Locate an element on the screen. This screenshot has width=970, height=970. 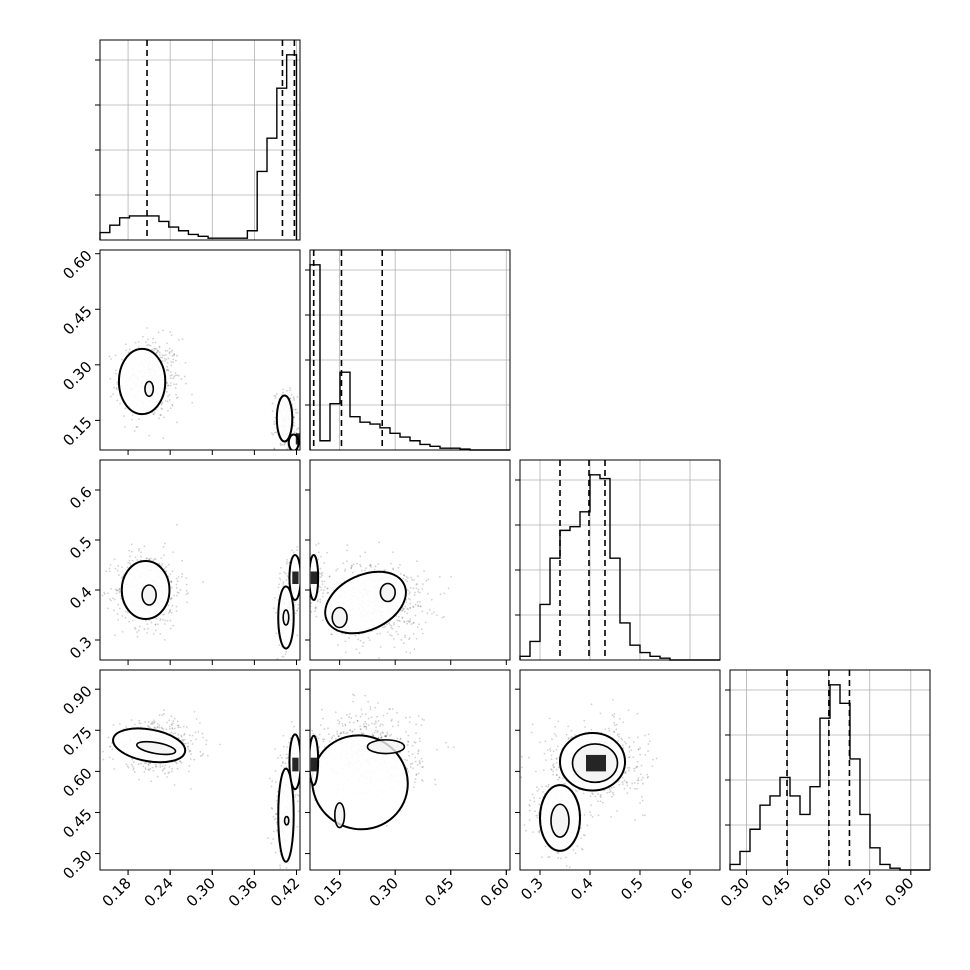
density-peak is located at coordinates (295, 577).